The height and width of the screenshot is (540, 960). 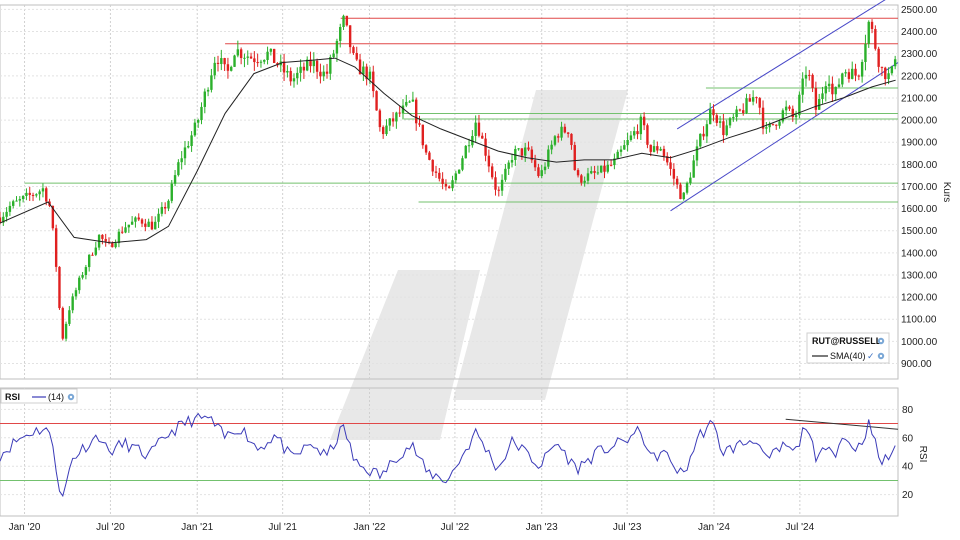 I want to click on x-tick-label: Jul '23, so click(x=627, y=527).